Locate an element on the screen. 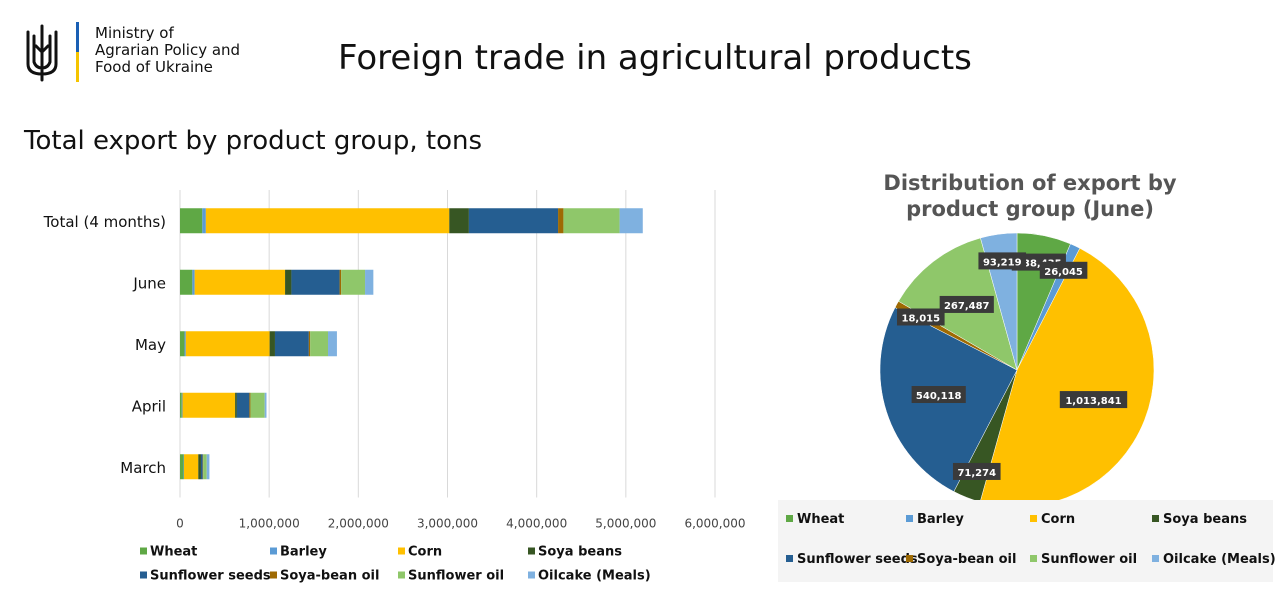  legend-item: Oilcake (Meals) is located at coordinates (1214, 559).